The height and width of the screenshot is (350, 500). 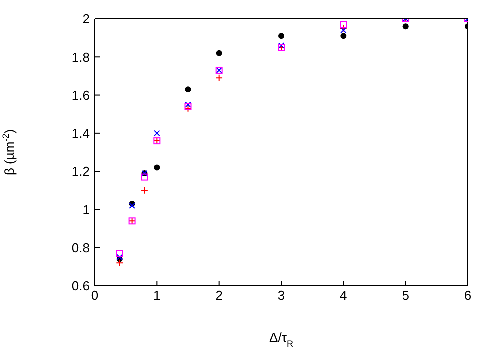 What do you see at coordinates (282, 339) in the screenshot?
I see `x-axis-title: Δ/τ$_{R}$` at bounding box center [282, 339].